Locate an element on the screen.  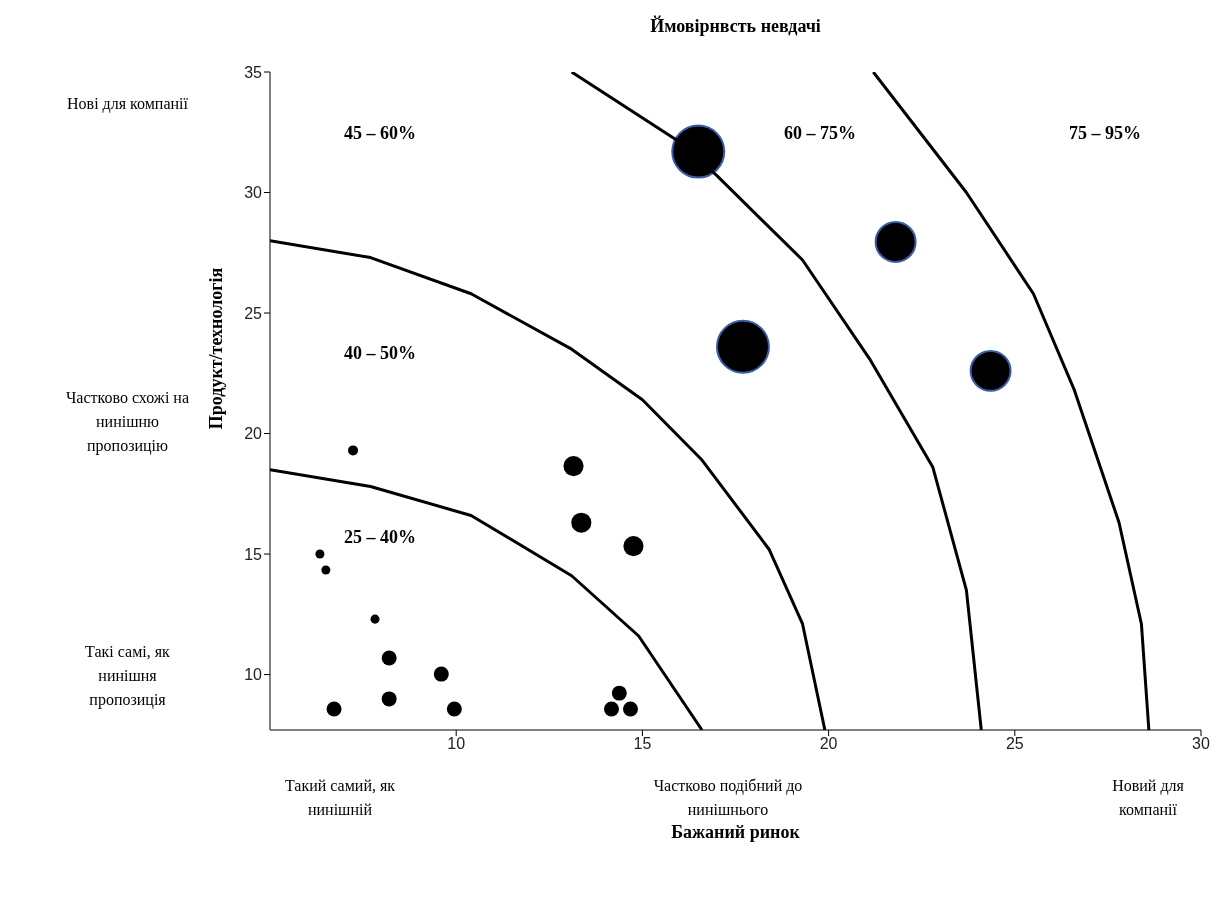
y-tick-label: 10 is located at coordinates (253, 675).